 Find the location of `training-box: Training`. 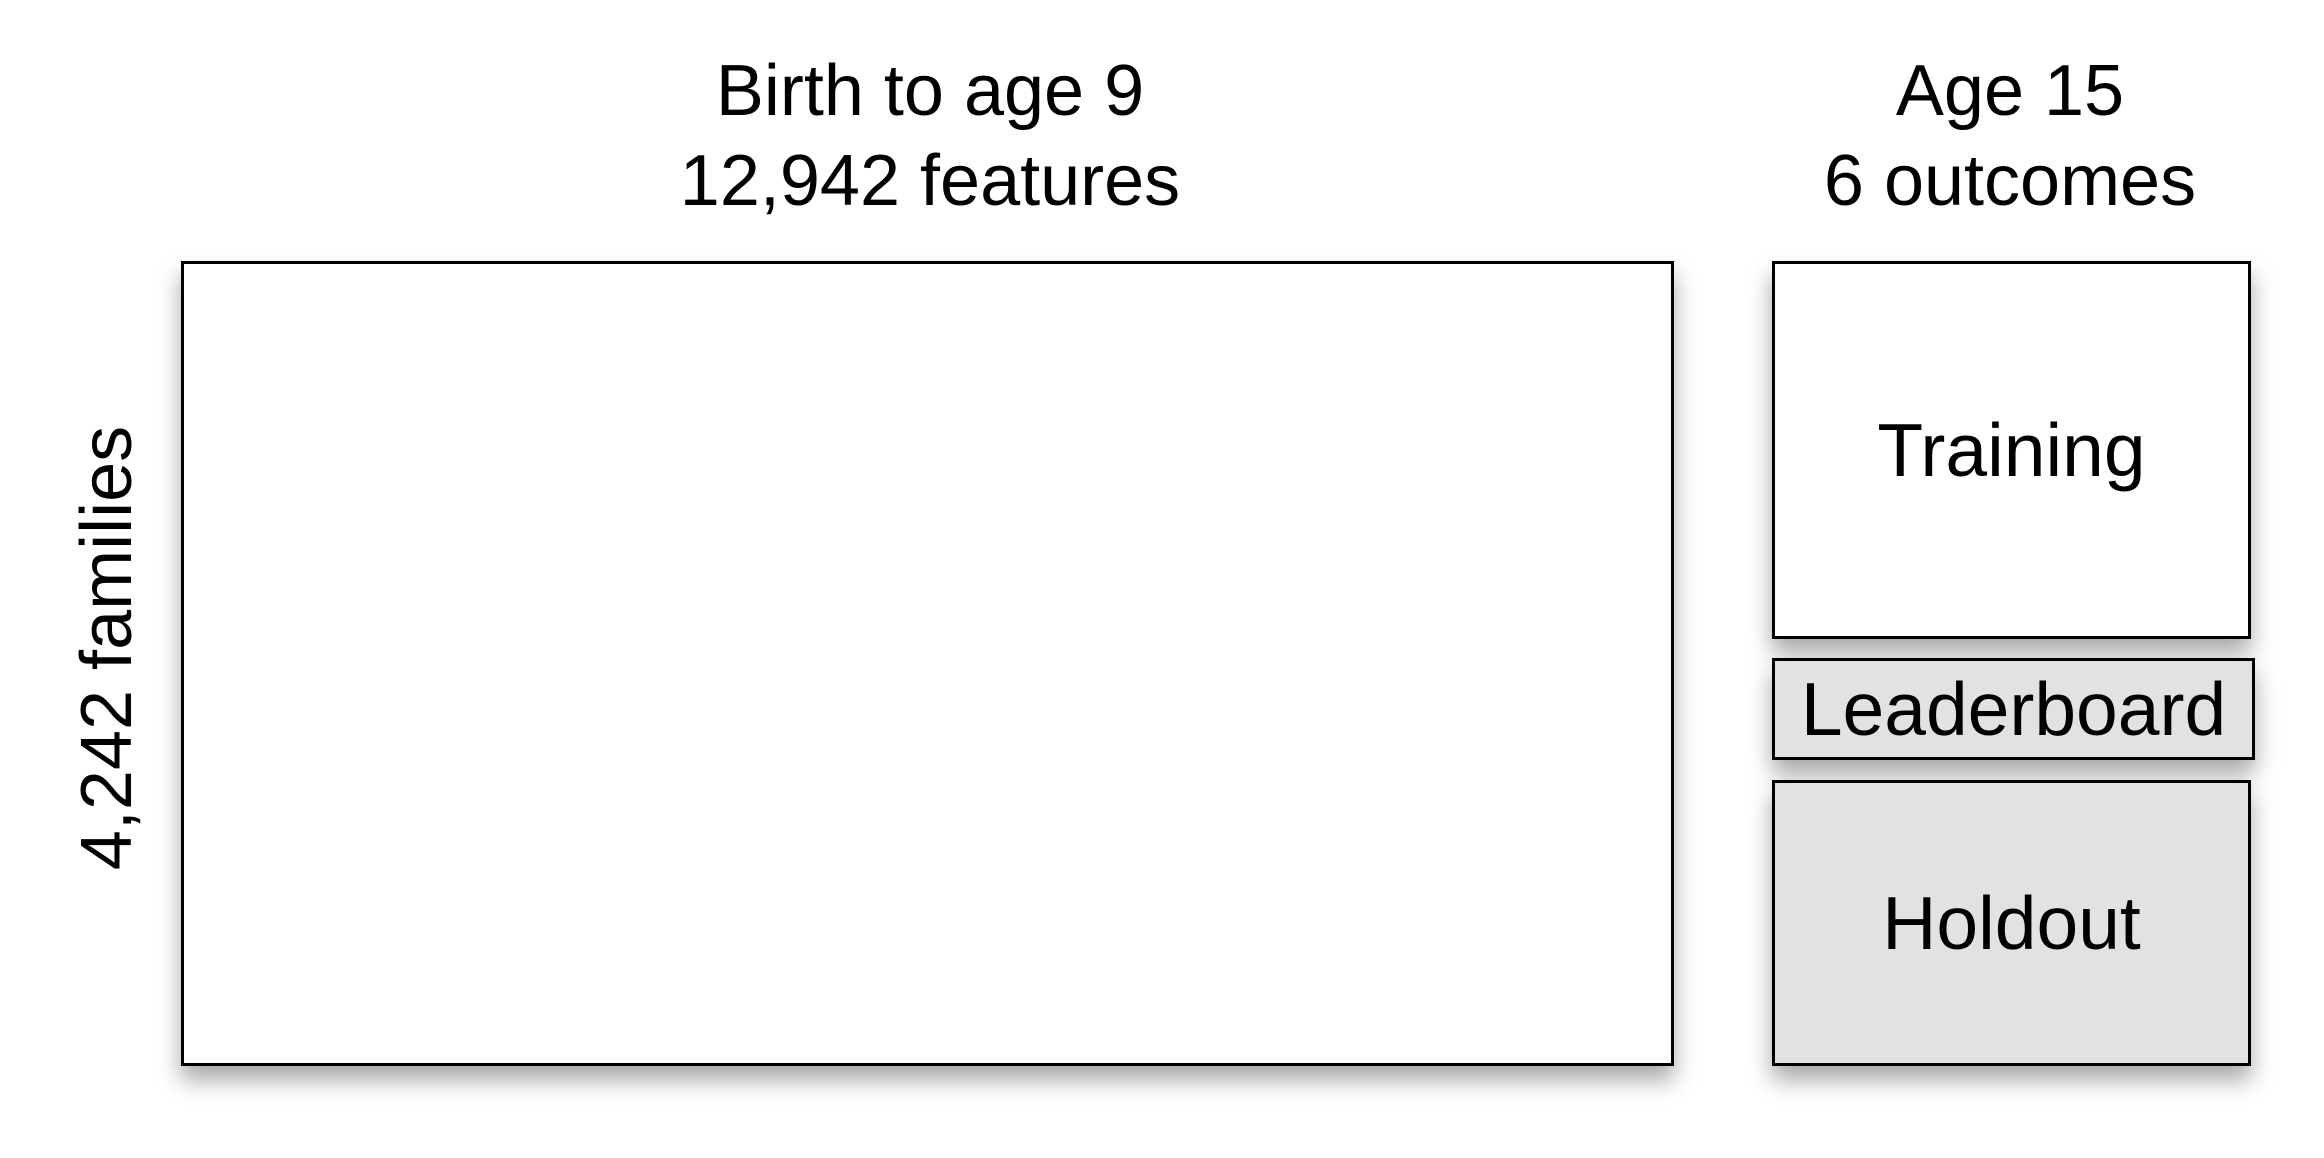

training-box: Training is located at coordinates (2011, 450).